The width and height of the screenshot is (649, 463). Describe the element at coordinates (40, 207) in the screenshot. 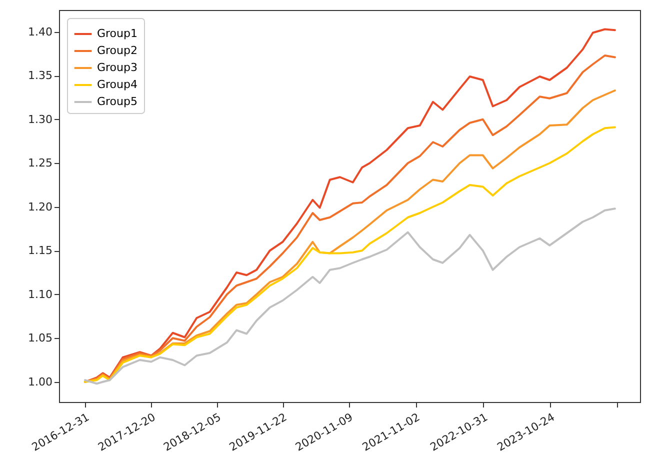

I see `y-tick-label: 1.20` at that location.